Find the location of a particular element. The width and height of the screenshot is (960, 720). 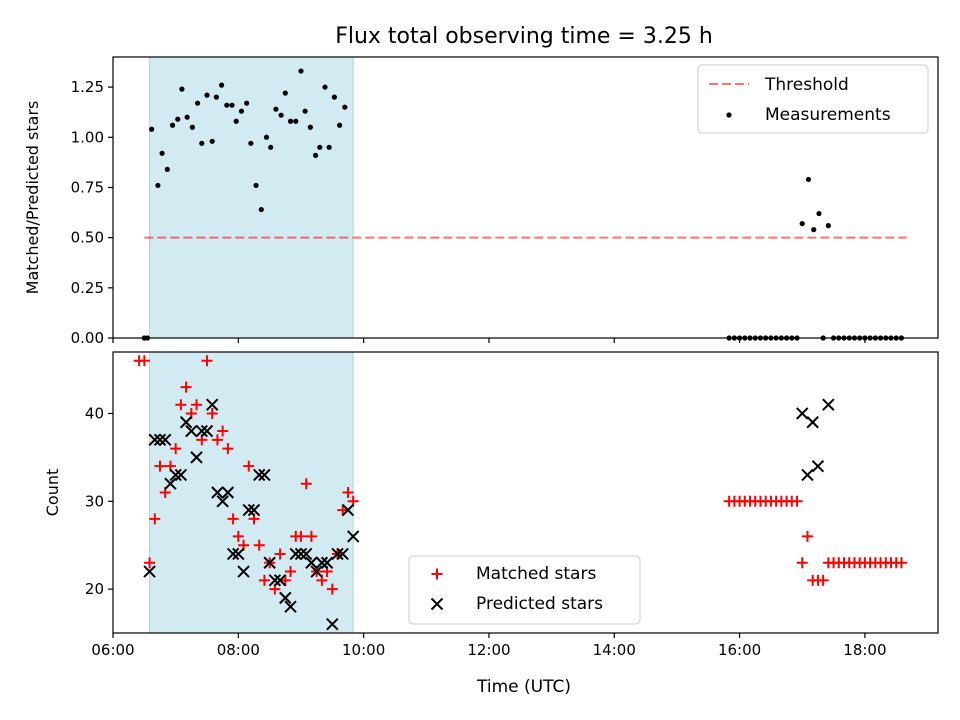

x-axis-label: Time (UTC) is located at coordinates (523, 687).